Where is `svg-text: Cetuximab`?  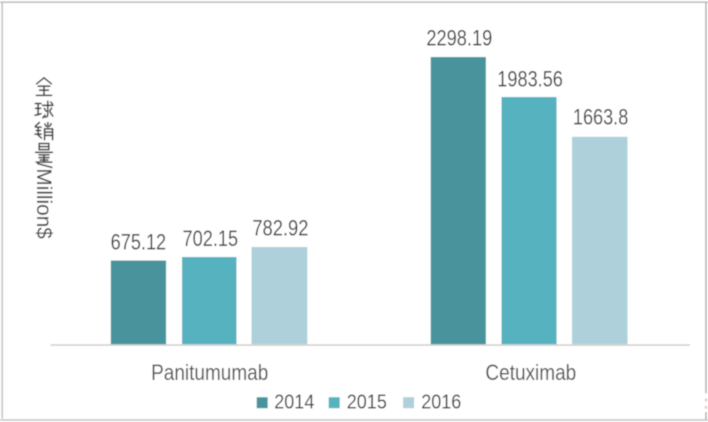
svg-text: Cetuximab is located at coordinates (530, 372).